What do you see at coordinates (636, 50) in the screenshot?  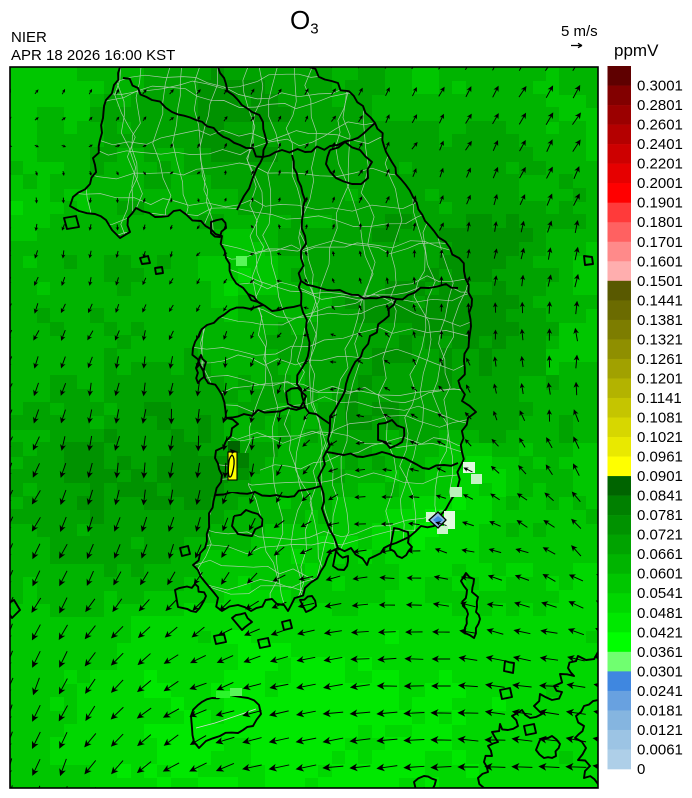 I see `svg-text: ppmV` at bounding box center [636, 50].